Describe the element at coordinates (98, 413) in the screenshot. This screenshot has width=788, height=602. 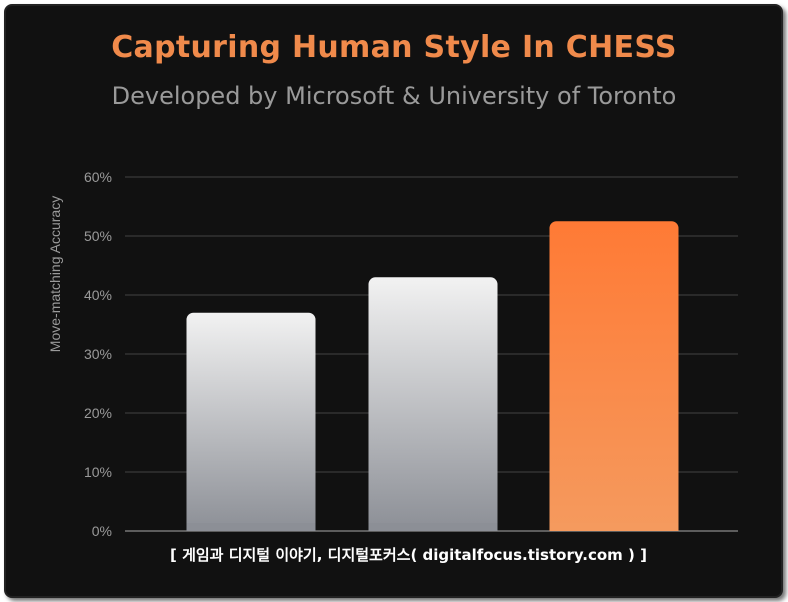
I see `y-tick-label: 20%` at that location.